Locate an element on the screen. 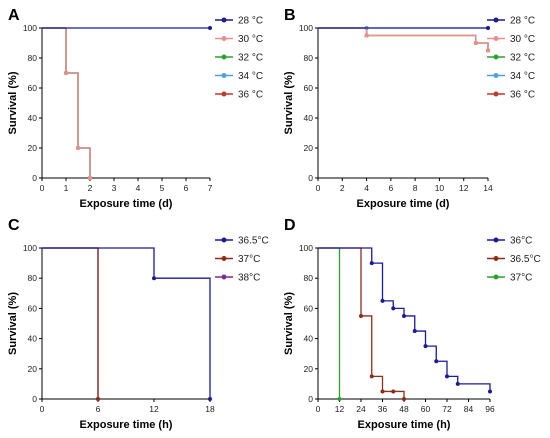 Image resolution: width=550 pixels, height=438 pixels. x-tick-label: 96 is located at coordinates (490, 409).